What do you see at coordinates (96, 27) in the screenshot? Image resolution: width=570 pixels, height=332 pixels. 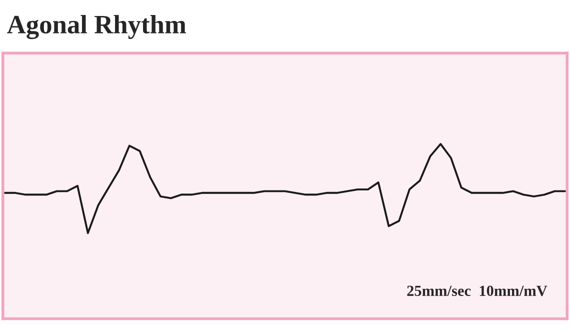 I see `chart-title: Agonal Rhythm` at bounding box center [96, 27].